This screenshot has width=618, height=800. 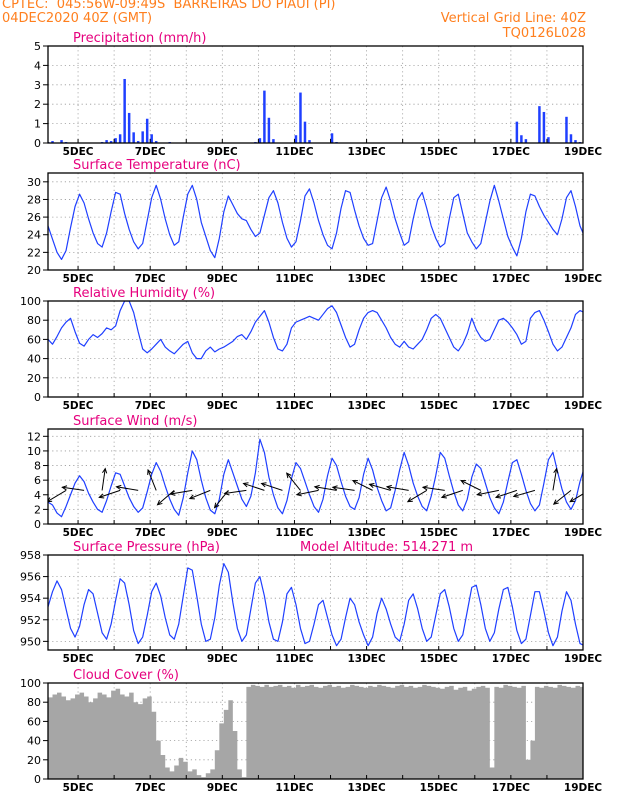 I want to click on wind-xtick-label: 7DEC, so click(x=150, y=533).